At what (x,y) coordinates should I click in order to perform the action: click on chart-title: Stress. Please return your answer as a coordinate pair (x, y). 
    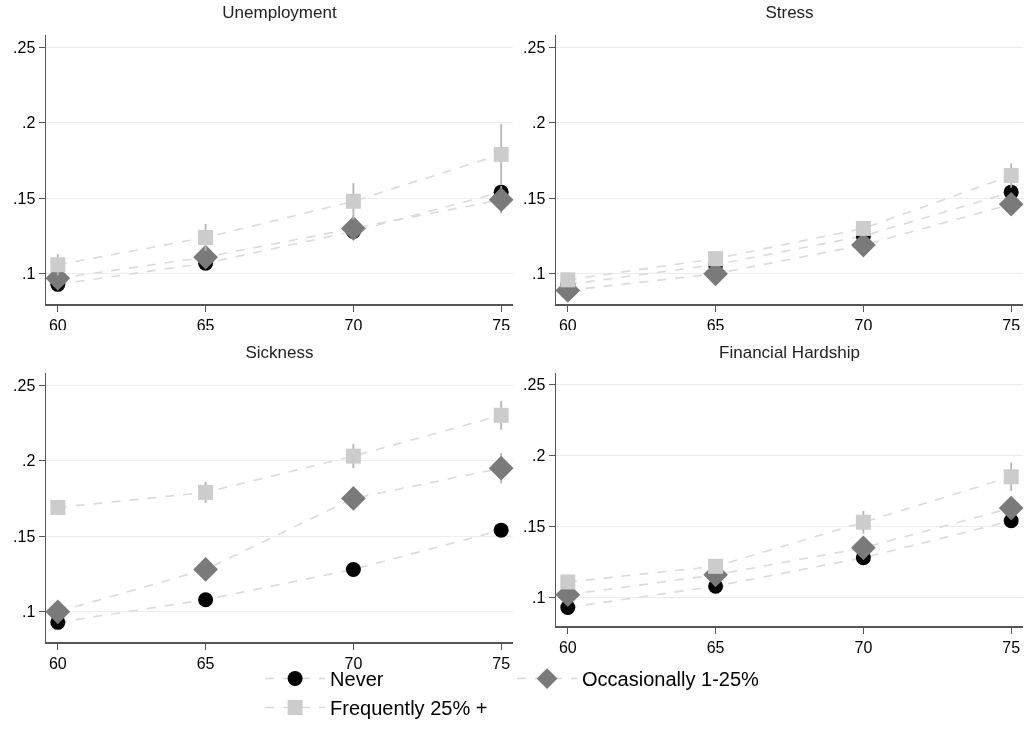
    Looking at the image, I should click on (789, 12).